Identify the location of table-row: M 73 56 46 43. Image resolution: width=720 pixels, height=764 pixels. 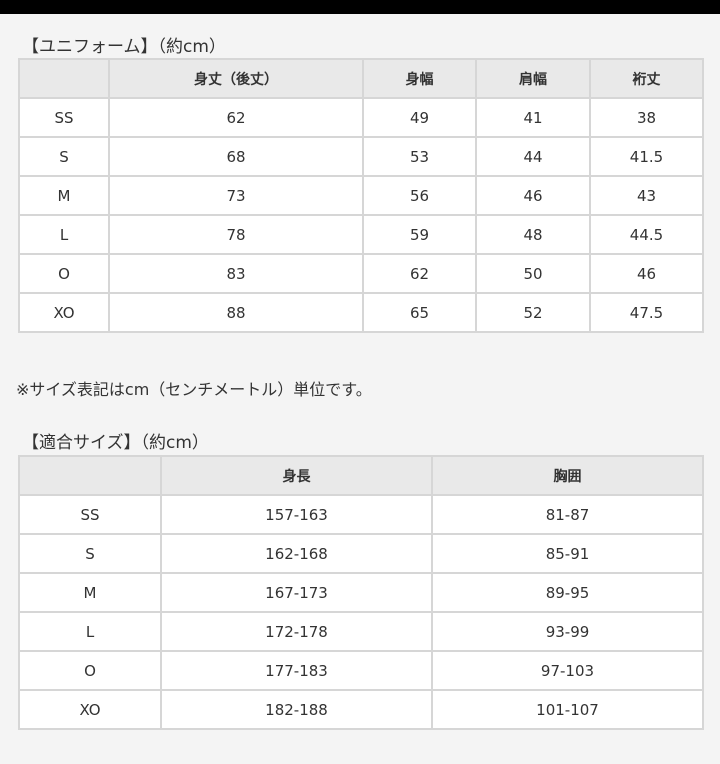
(361, 195).